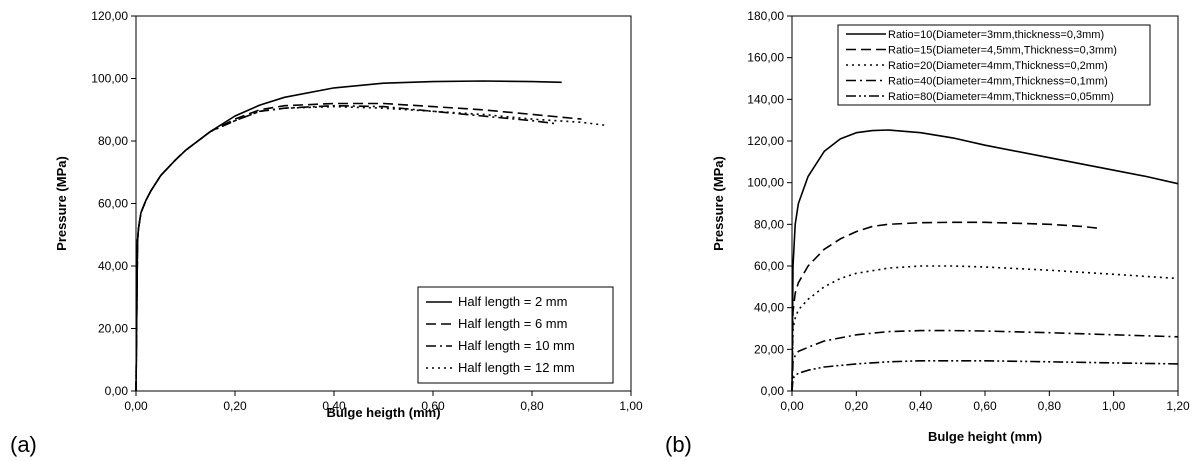 The image size is (1200, 461). What do you see at coordinates (998, 66) in the screenshot?
I see `legend-label: Ratio=20(Diameter=4mm,Thickness=0,2mm)` at bounding box center [998, 66].